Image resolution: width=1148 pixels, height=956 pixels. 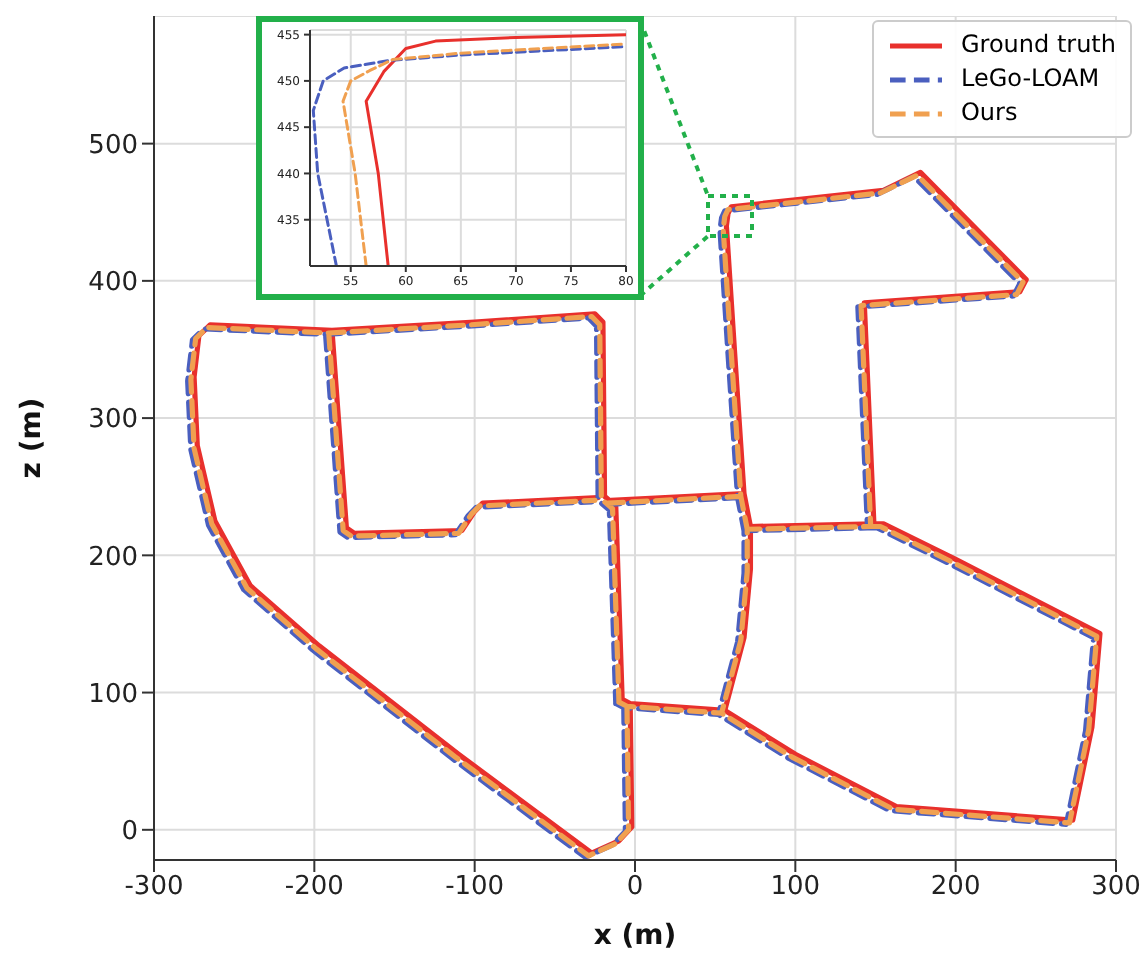 I want to click on y-tick-label: 300, so click(x=113, y=420).